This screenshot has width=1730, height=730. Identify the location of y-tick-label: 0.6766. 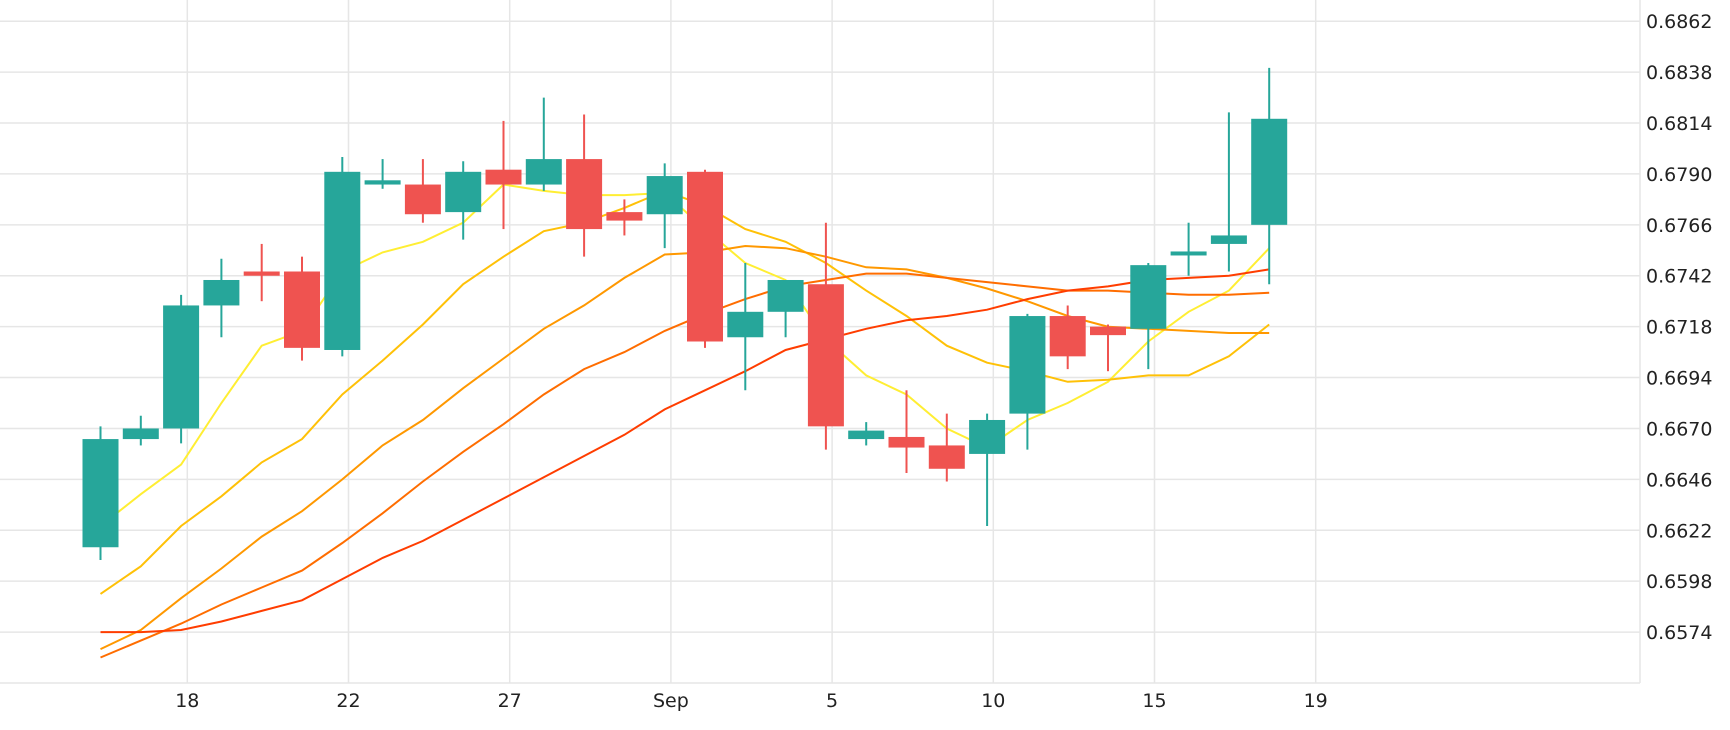
(1679, 226).